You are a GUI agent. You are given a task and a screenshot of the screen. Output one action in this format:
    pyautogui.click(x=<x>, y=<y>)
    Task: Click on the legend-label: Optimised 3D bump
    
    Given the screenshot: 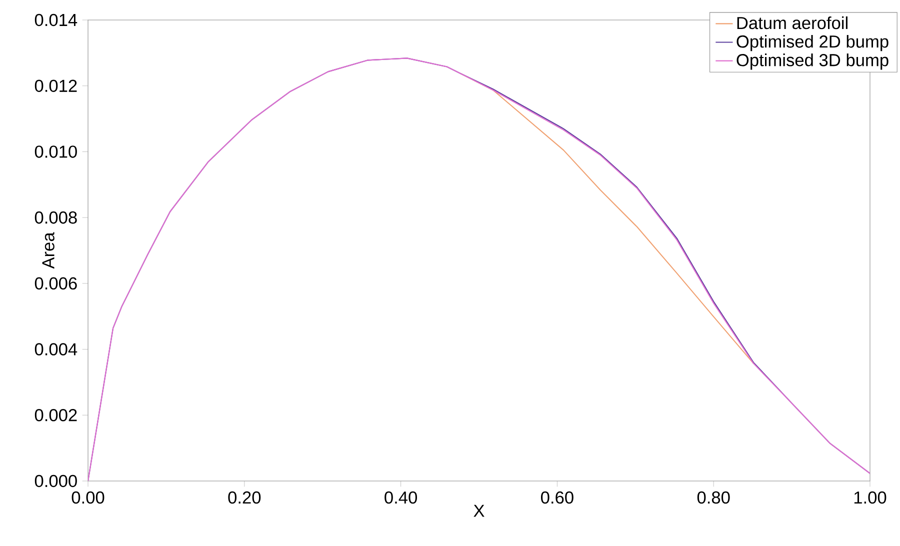 What is the action you would take?
    pyautogui.click(x=812, y=62)
    